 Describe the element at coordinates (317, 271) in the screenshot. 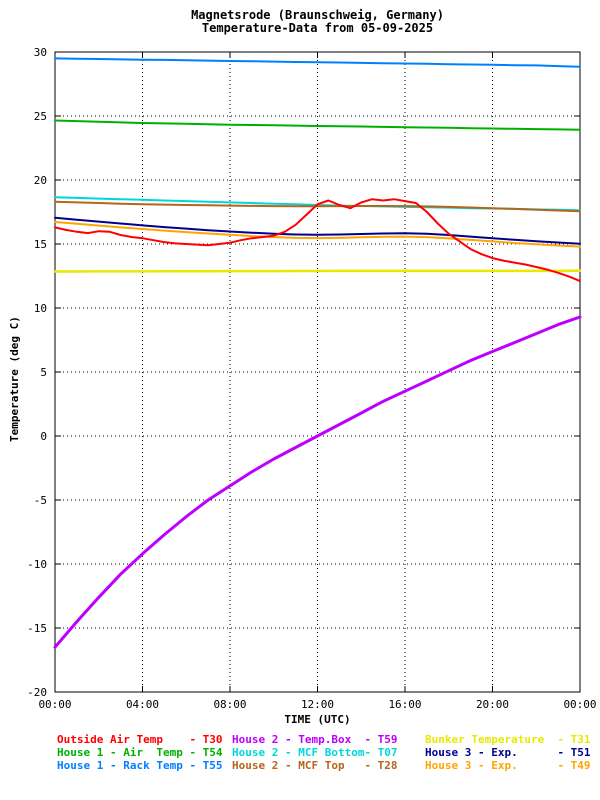

I see `series-line-T31` at that location.